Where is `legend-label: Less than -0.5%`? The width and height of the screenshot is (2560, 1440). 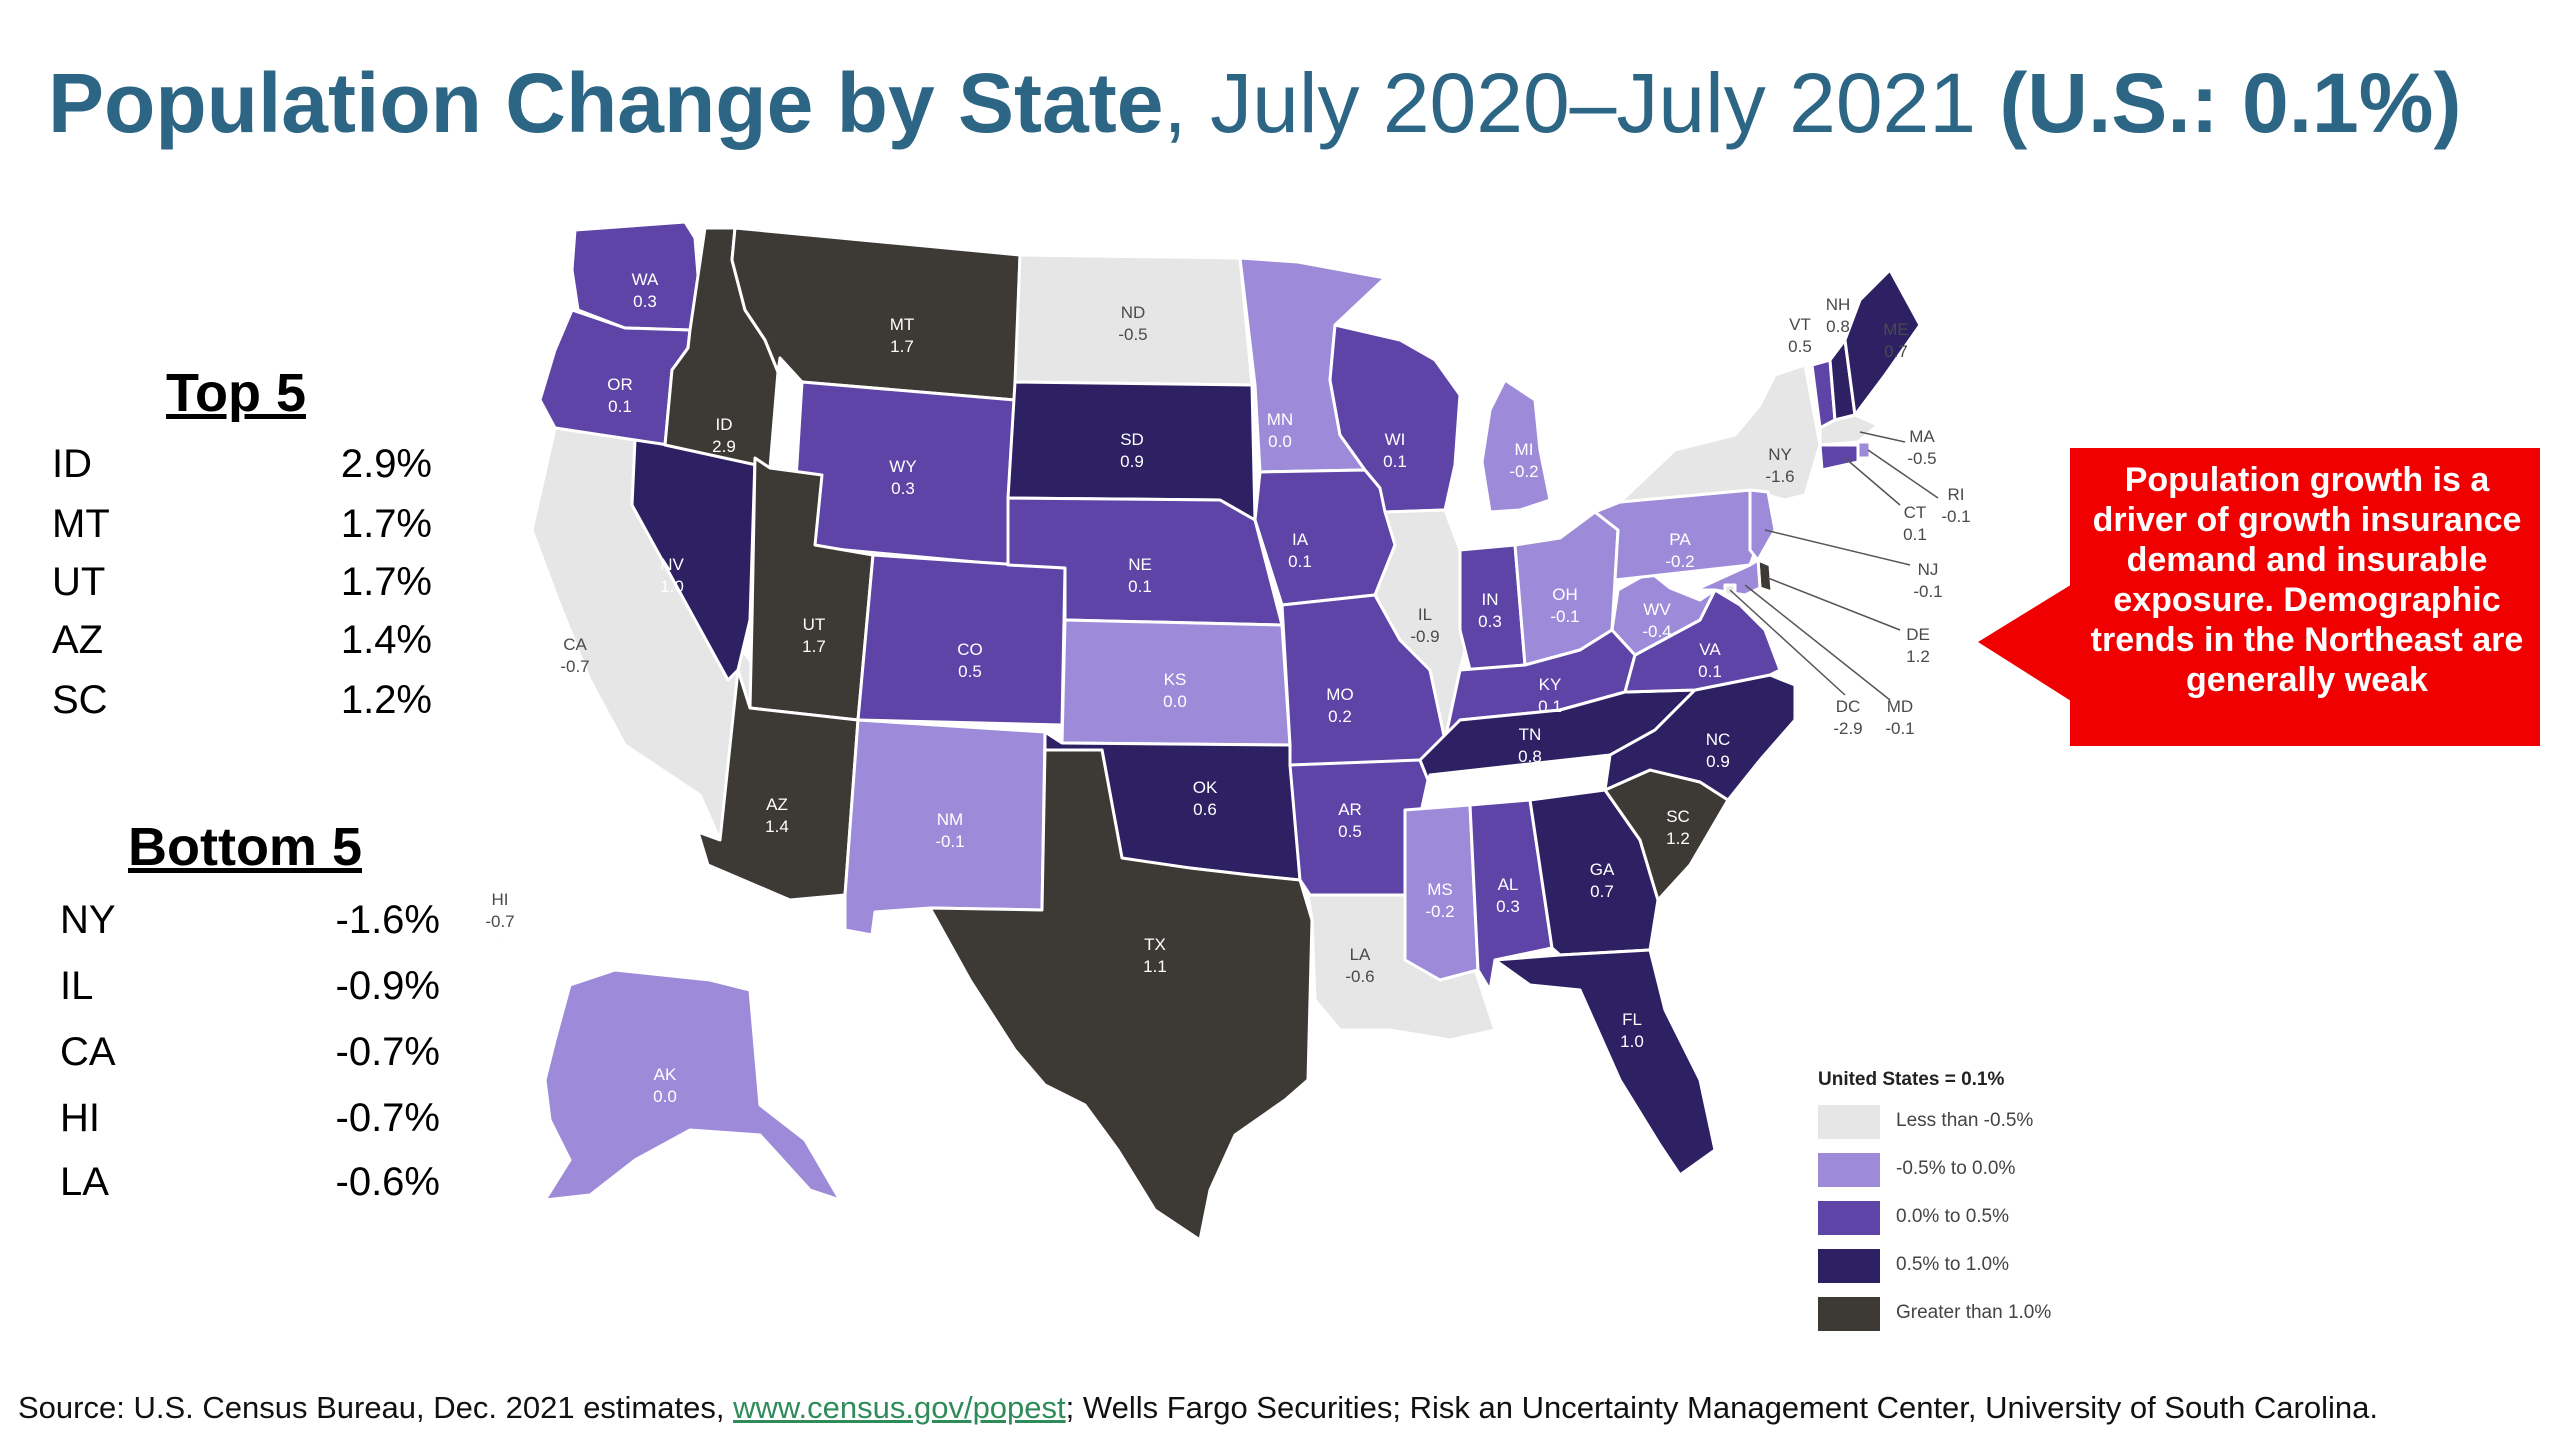 legend-label: Less than -0.5% is located at coordinates (1965, 1120).